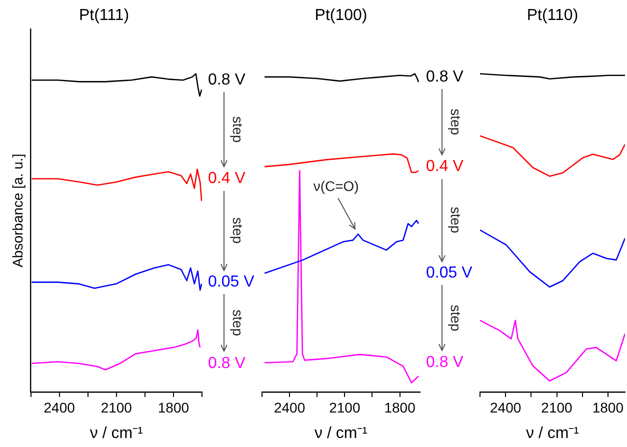 This screenshot has height=447, width=627. Describe the element at coordinates (336, 186) in the screenshot. I see `annotation: ν(C=O)` at that location.